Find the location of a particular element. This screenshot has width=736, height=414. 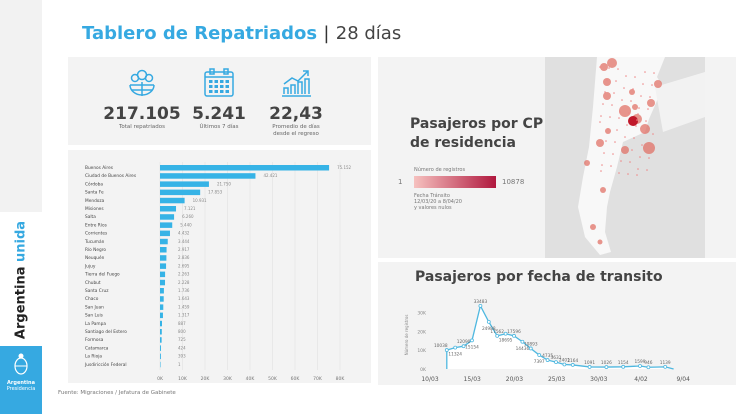

x-tick-label: 20/03 is located at coordinates (514, 379).